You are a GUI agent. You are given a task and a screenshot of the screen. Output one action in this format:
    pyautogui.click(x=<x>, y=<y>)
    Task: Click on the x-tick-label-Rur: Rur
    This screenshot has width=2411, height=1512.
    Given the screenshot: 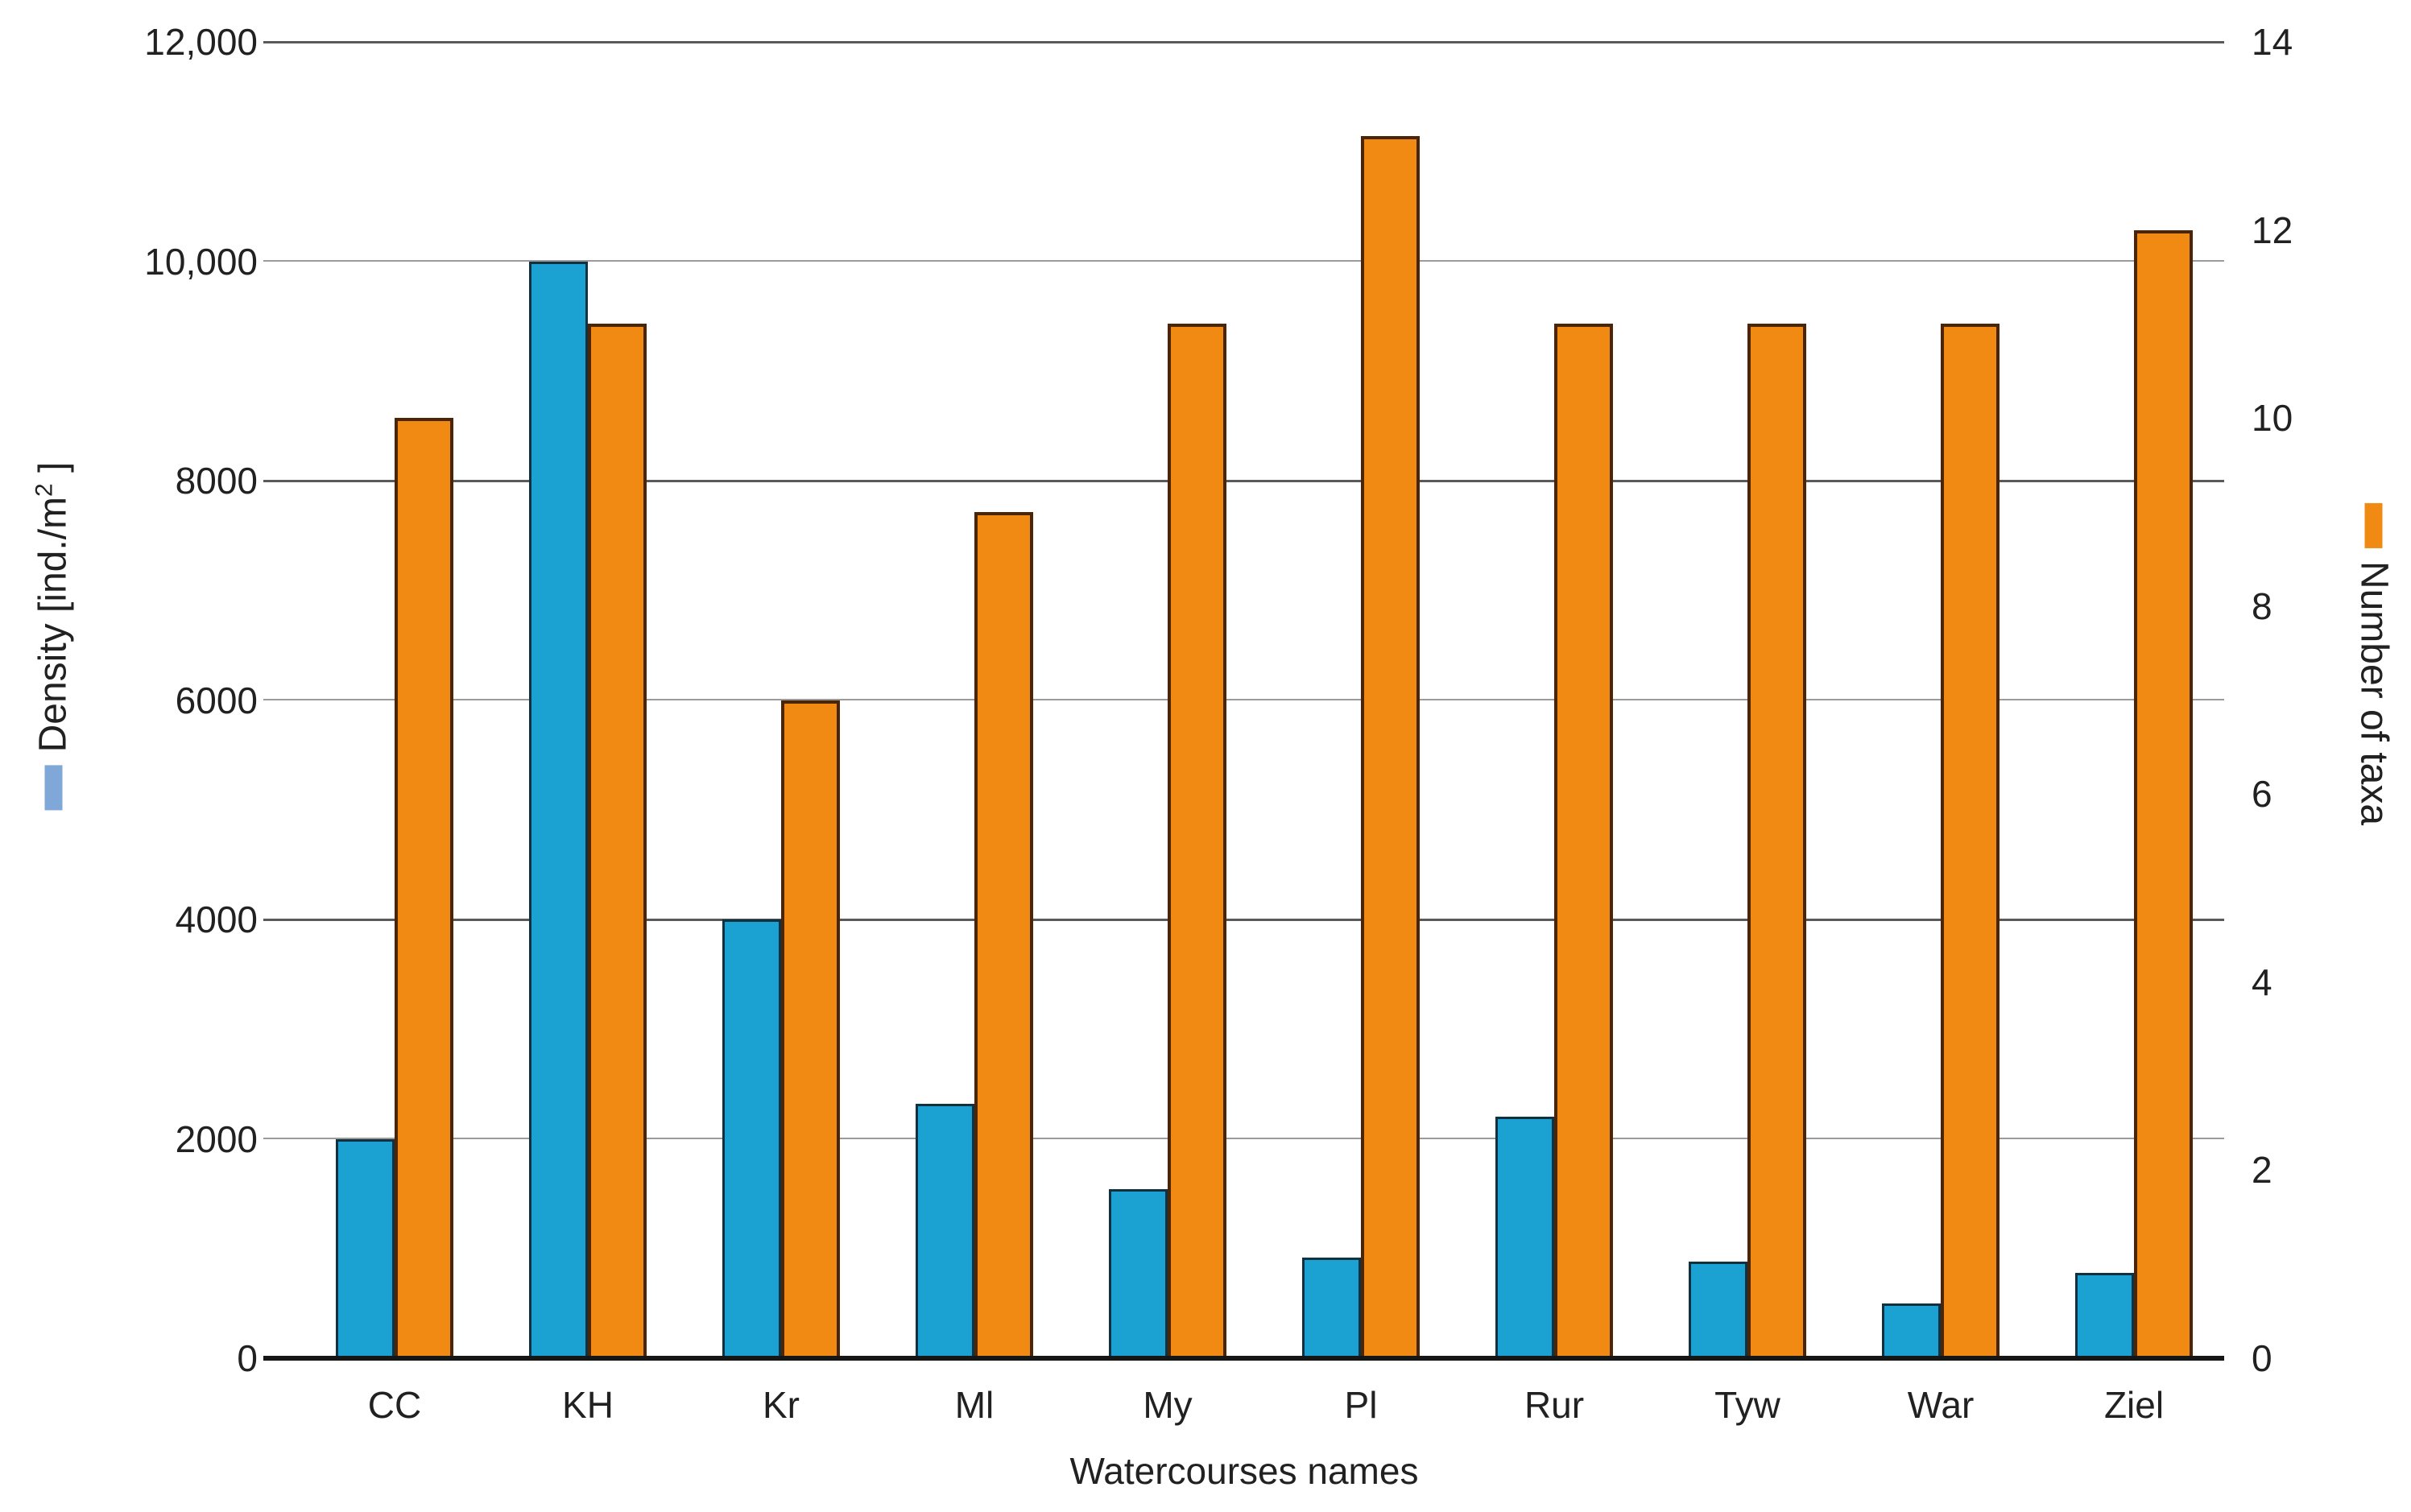 What is the action you would take?
    pyautogui.click(x=1554, y=1405)
    